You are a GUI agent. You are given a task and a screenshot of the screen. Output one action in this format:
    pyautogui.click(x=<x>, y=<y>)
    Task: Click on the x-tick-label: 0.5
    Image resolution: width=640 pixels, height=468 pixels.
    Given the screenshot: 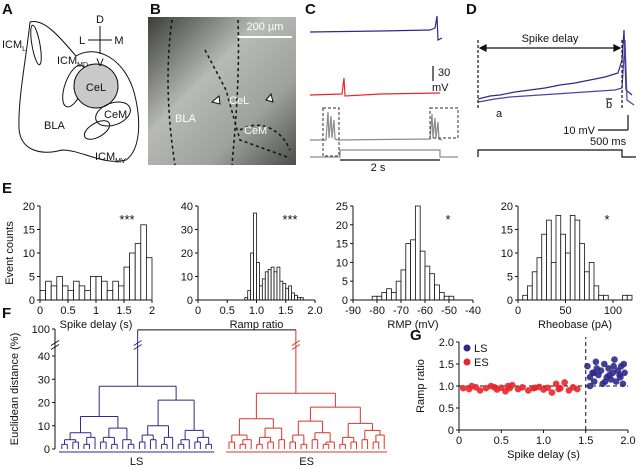 What is the action you would take?
    pyautogui.click(x=67, y=311)
    